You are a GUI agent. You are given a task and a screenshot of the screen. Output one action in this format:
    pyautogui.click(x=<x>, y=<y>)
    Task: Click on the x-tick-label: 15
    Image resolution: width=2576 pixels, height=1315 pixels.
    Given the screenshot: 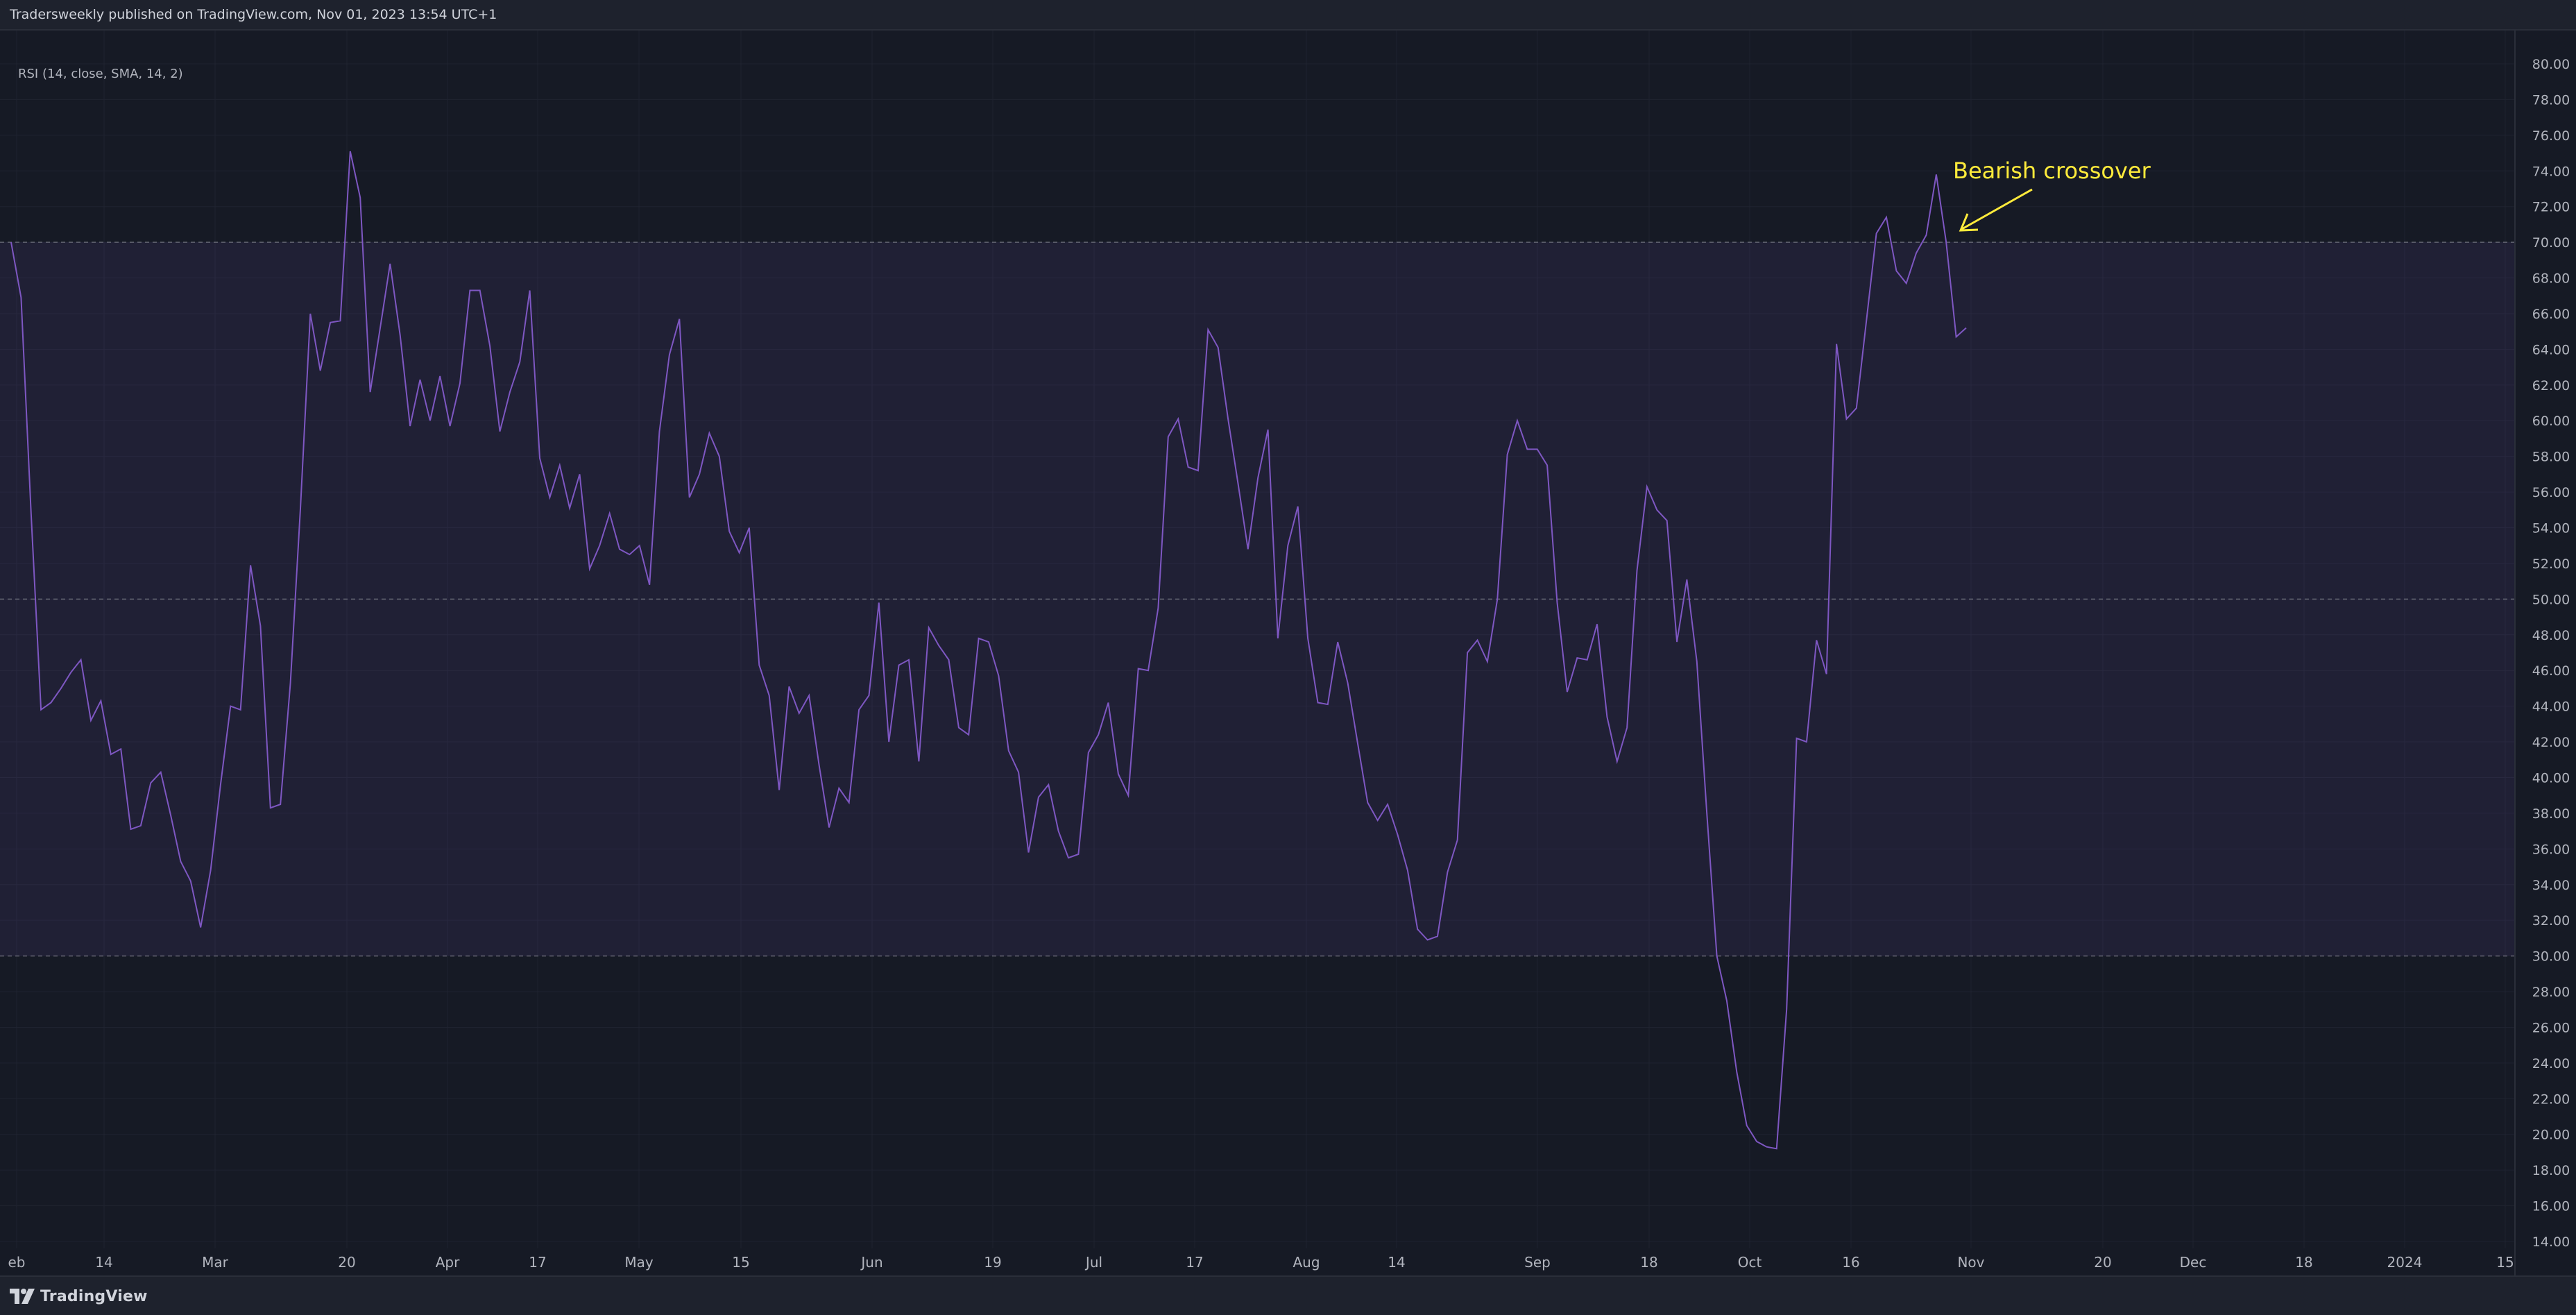 What is the action you would take?
    pyautogui.click(x=740, y=1262)
    